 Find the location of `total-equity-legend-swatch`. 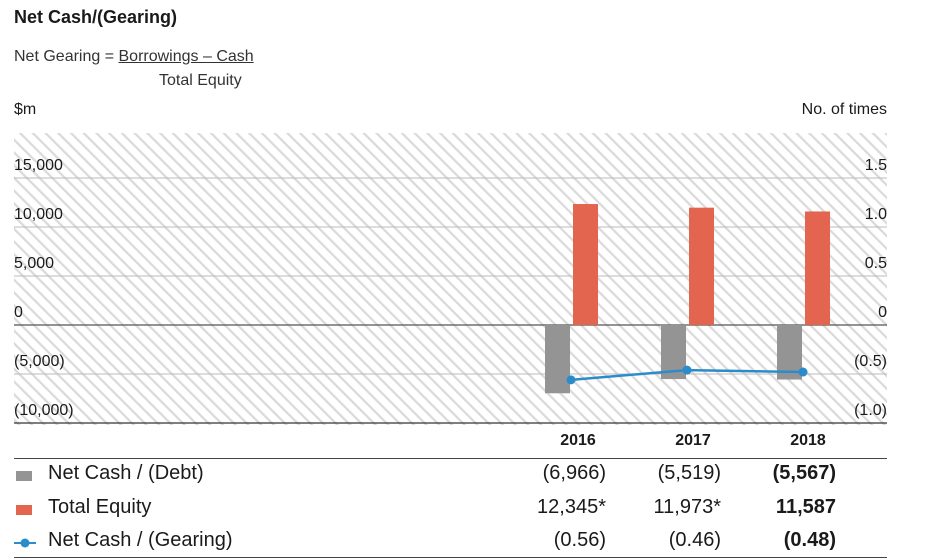

total-equity-legend-swatch is located at coordinates (24, 510).